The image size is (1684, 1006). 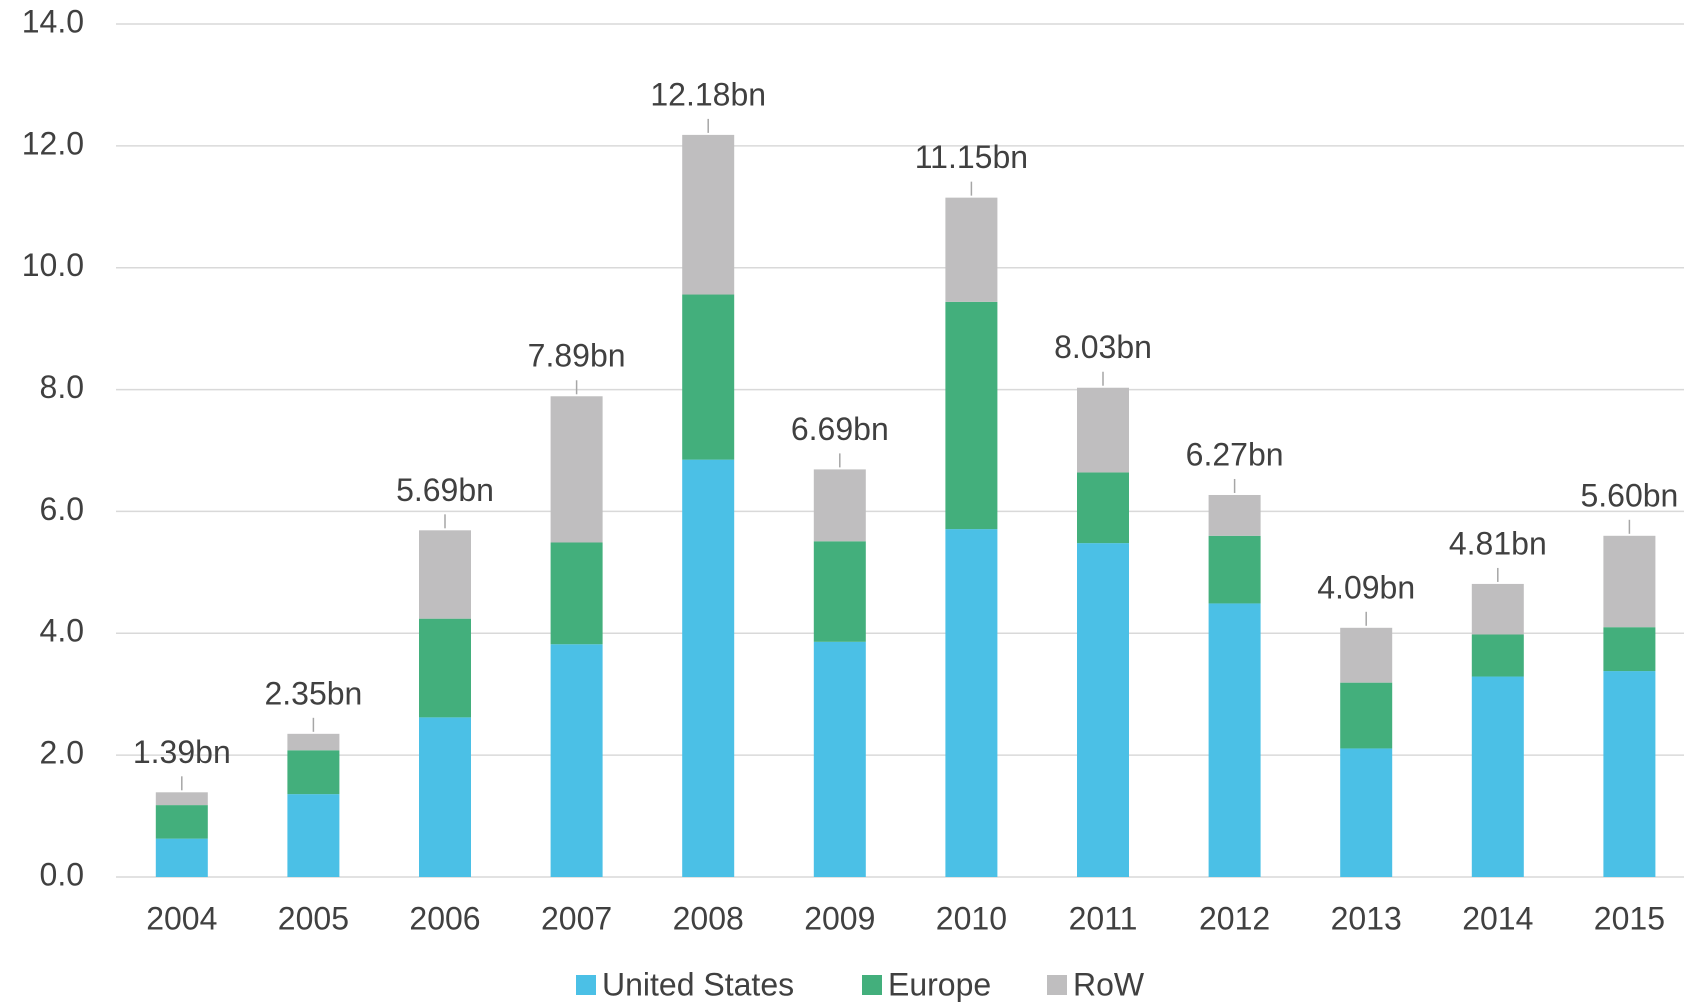 What do you see at coordinates (1103, 918) in the screenshot?
I see `x-tick-label: 2011` at bounding box center [1103, 918].